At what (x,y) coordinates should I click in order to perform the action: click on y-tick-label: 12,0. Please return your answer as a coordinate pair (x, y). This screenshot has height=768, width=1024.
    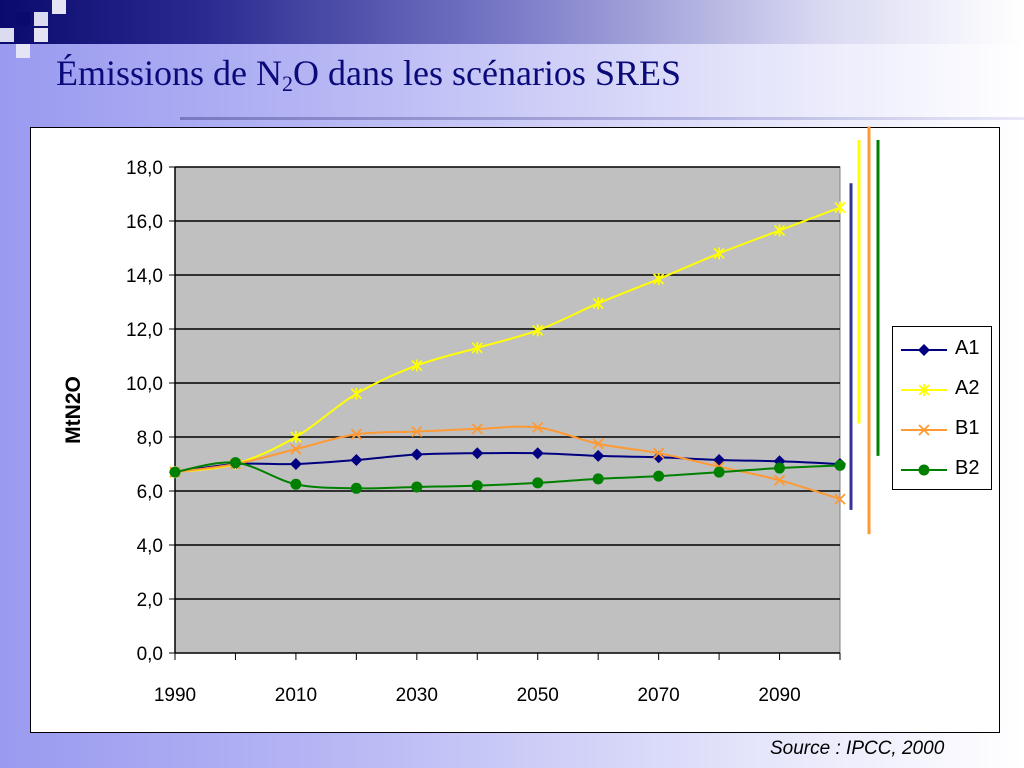
    Looking at the image, I should click on (144, 330).